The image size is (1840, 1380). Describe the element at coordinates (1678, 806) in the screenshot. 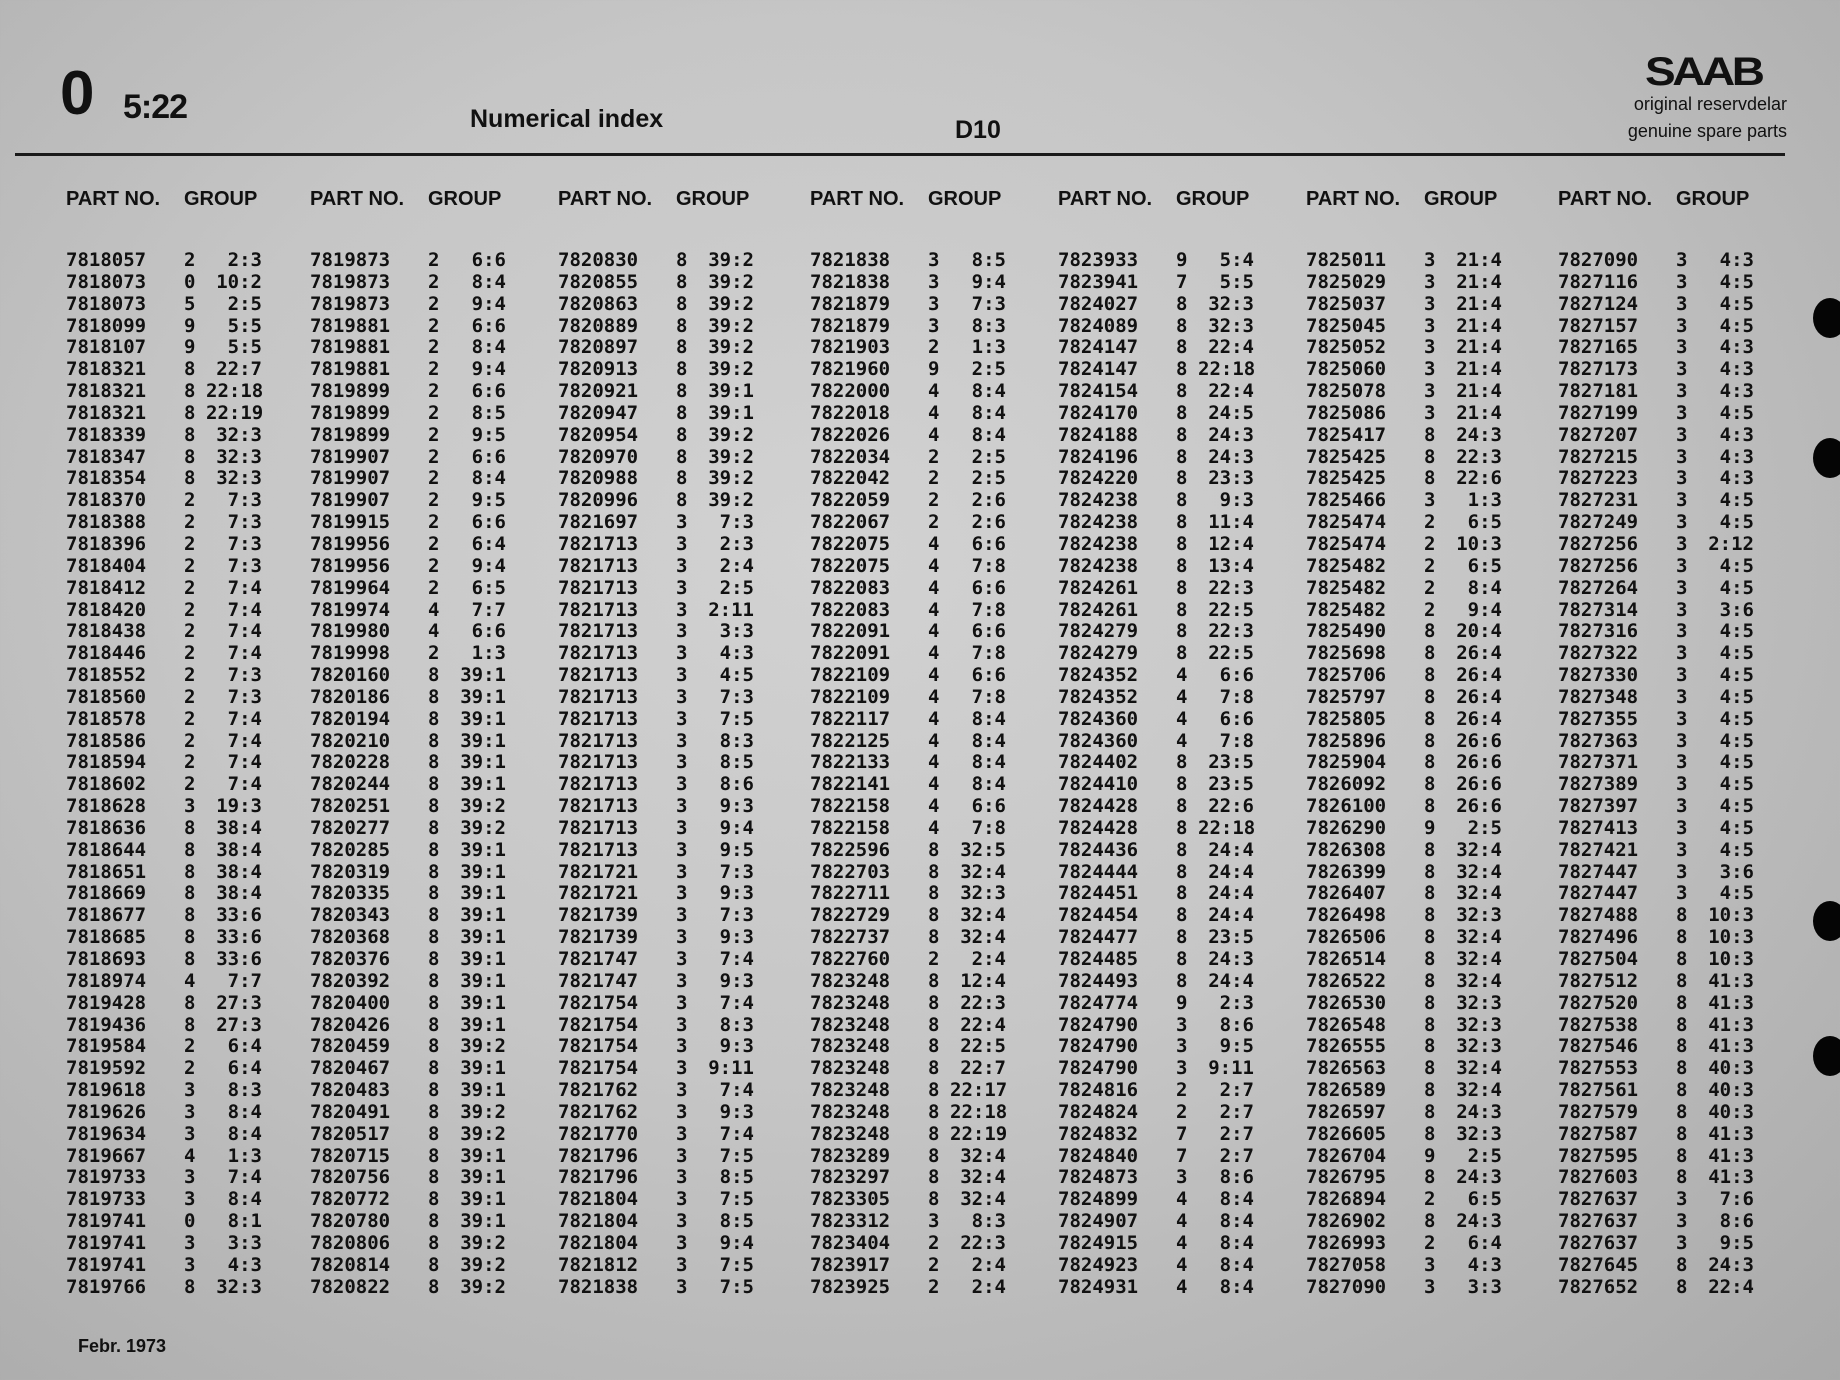

I see `table-row: 7827397 3 4:5` at that location.